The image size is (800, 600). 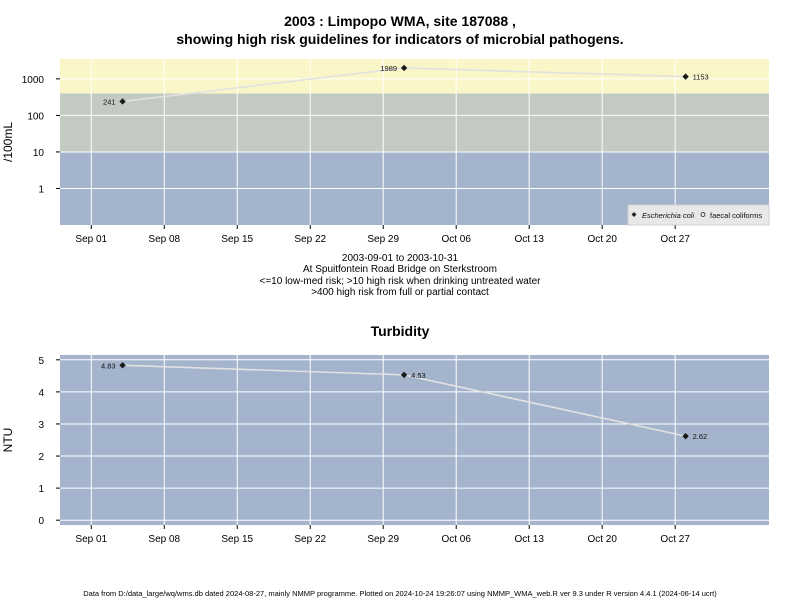 What do you see at coordinates (33, 80) in the screenshot?
I see `y-tick-label: 1000` at bounding box center [33, 80].